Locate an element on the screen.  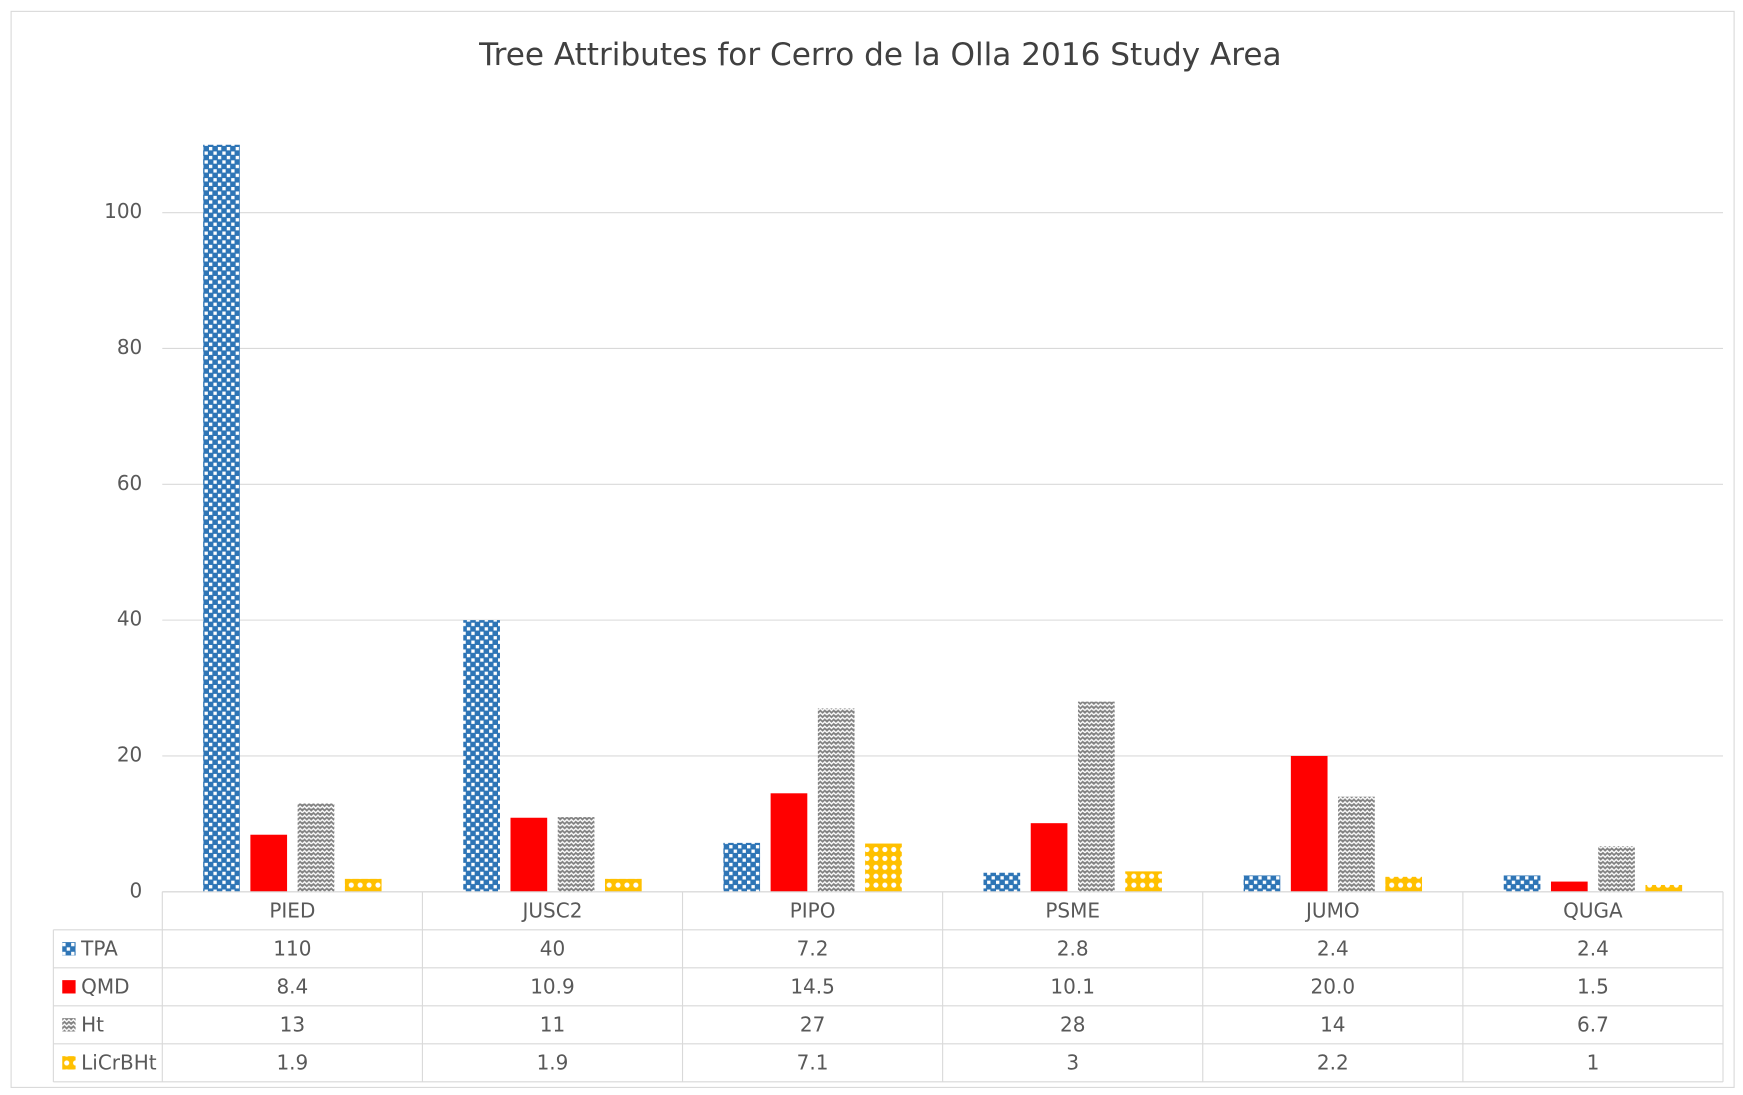
table-value: 8.4 is located at coordinates (292, 986).